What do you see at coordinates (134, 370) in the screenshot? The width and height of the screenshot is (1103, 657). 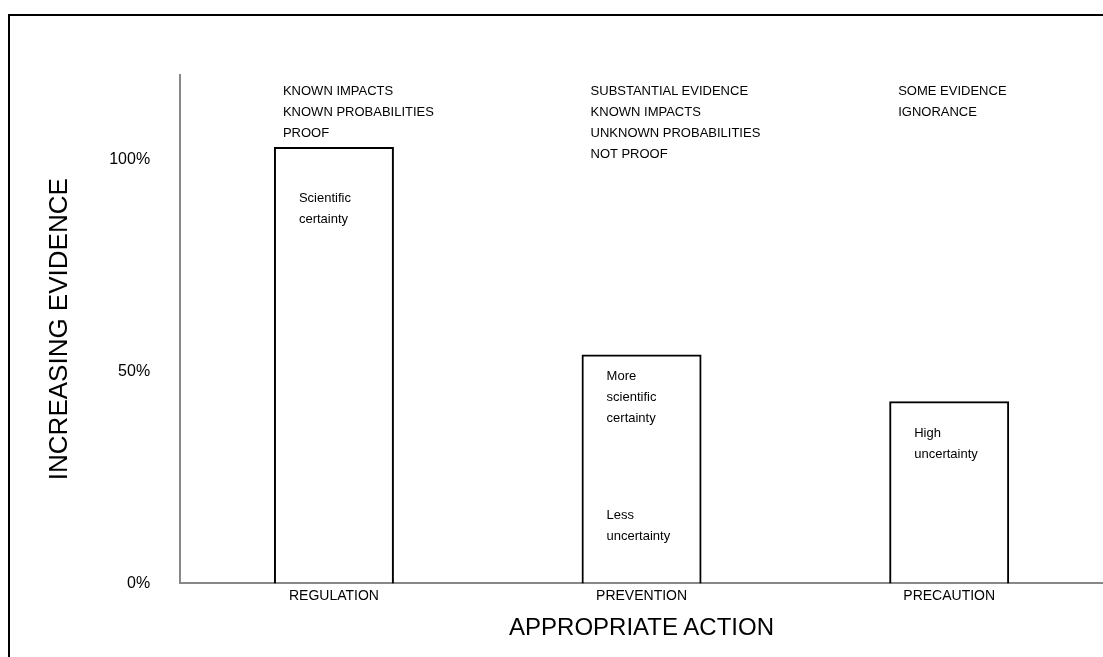 I see `y-tick-label: 50%` at bounding box center [134, 370].